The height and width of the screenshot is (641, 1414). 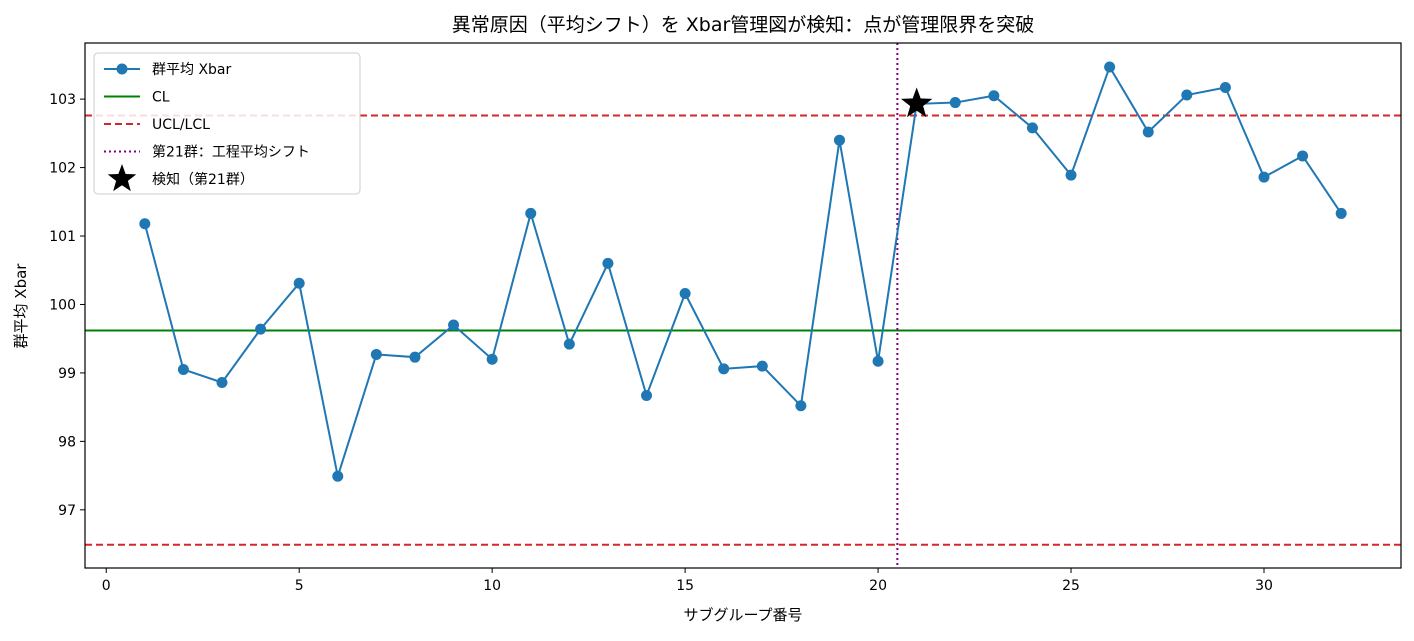 I want to click on legend-label: 群平均 Xbar, so click(x=192, y=70).